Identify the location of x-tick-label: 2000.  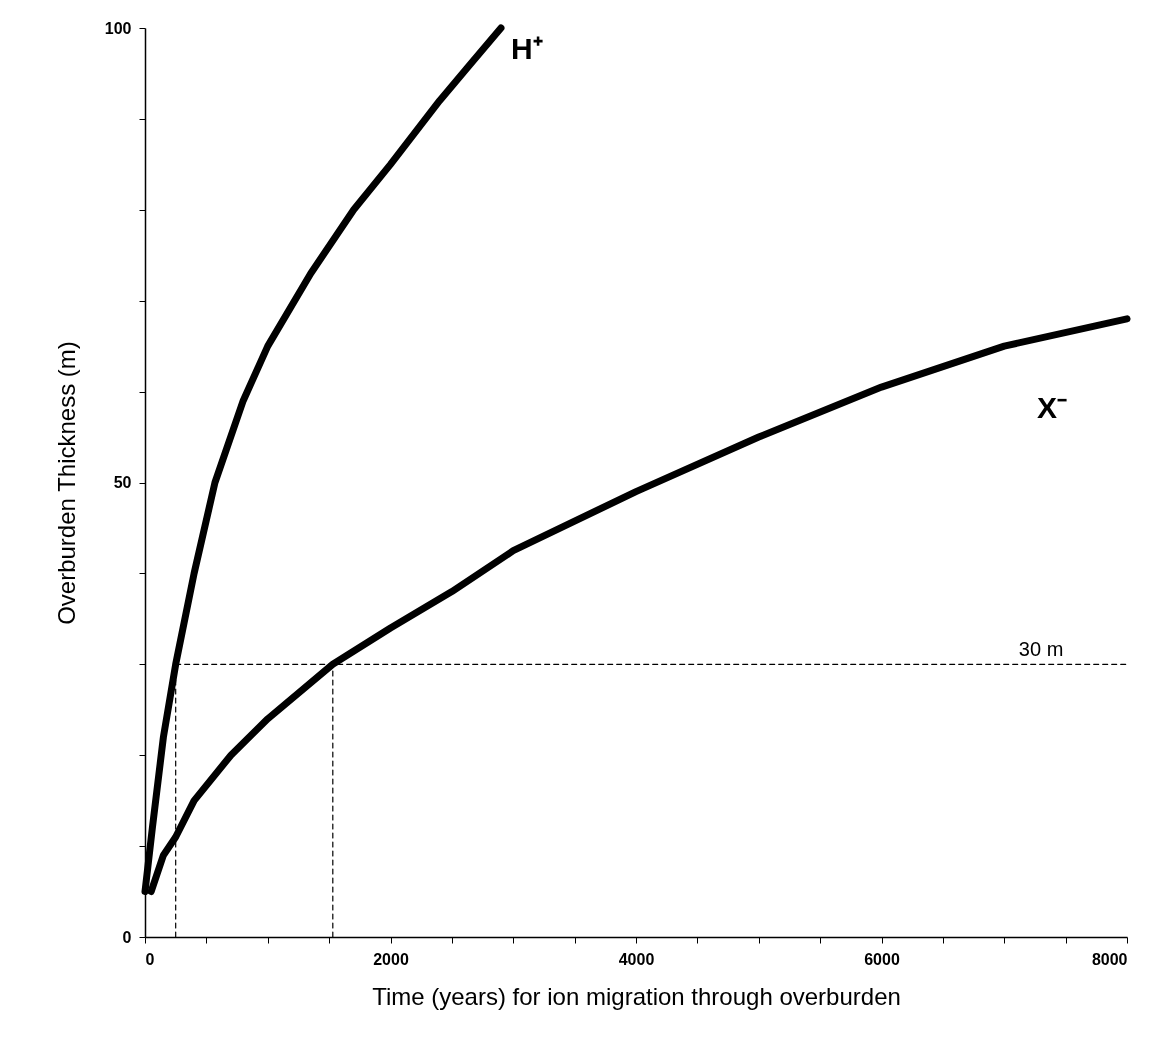
(391, 959).